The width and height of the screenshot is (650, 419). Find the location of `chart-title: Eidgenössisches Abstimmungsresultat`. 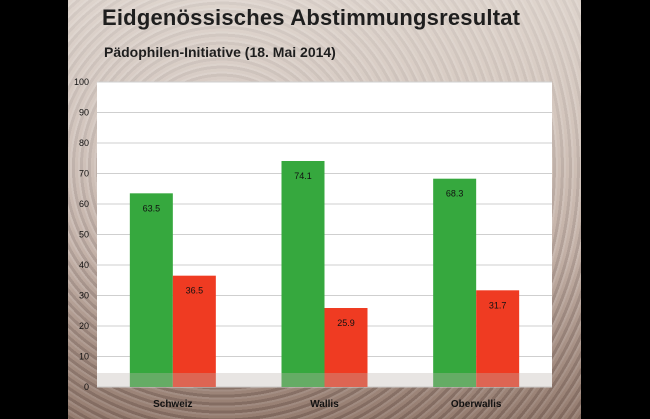

chart-title: Eidgenössisches Abstimmungsresultat is located at coordinates (311, 17).